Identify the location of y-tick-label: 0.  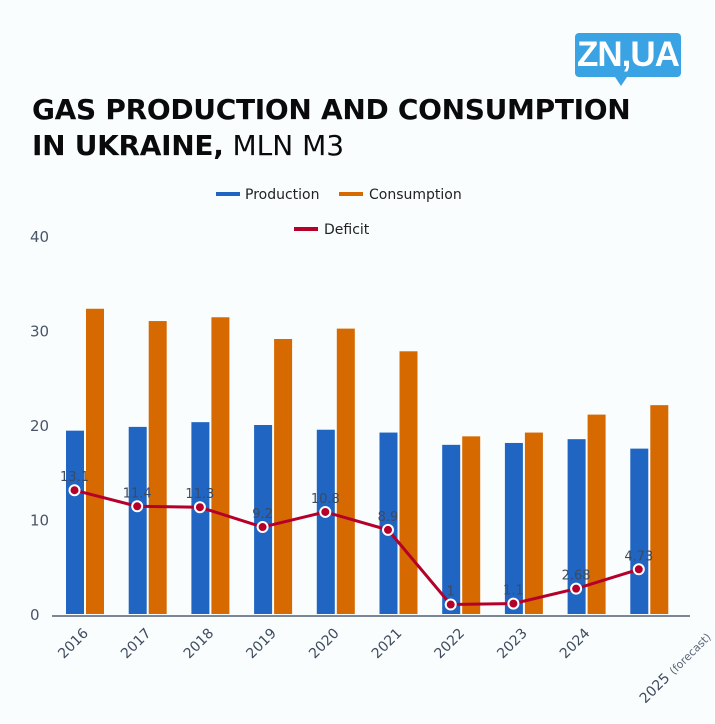
(35, 615).